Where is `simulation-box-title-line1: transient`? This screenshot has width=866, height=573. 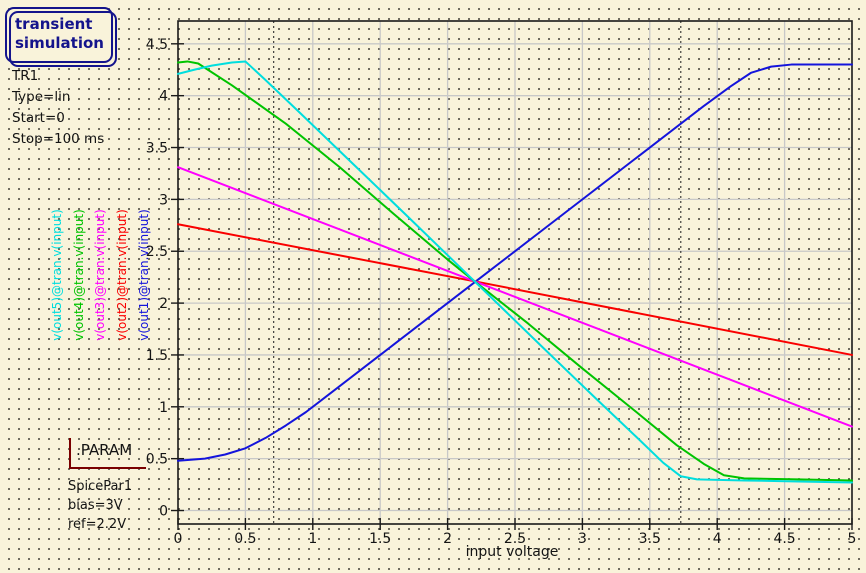 simulation-box-title-line1: transient is located at coordinates (54, 24).